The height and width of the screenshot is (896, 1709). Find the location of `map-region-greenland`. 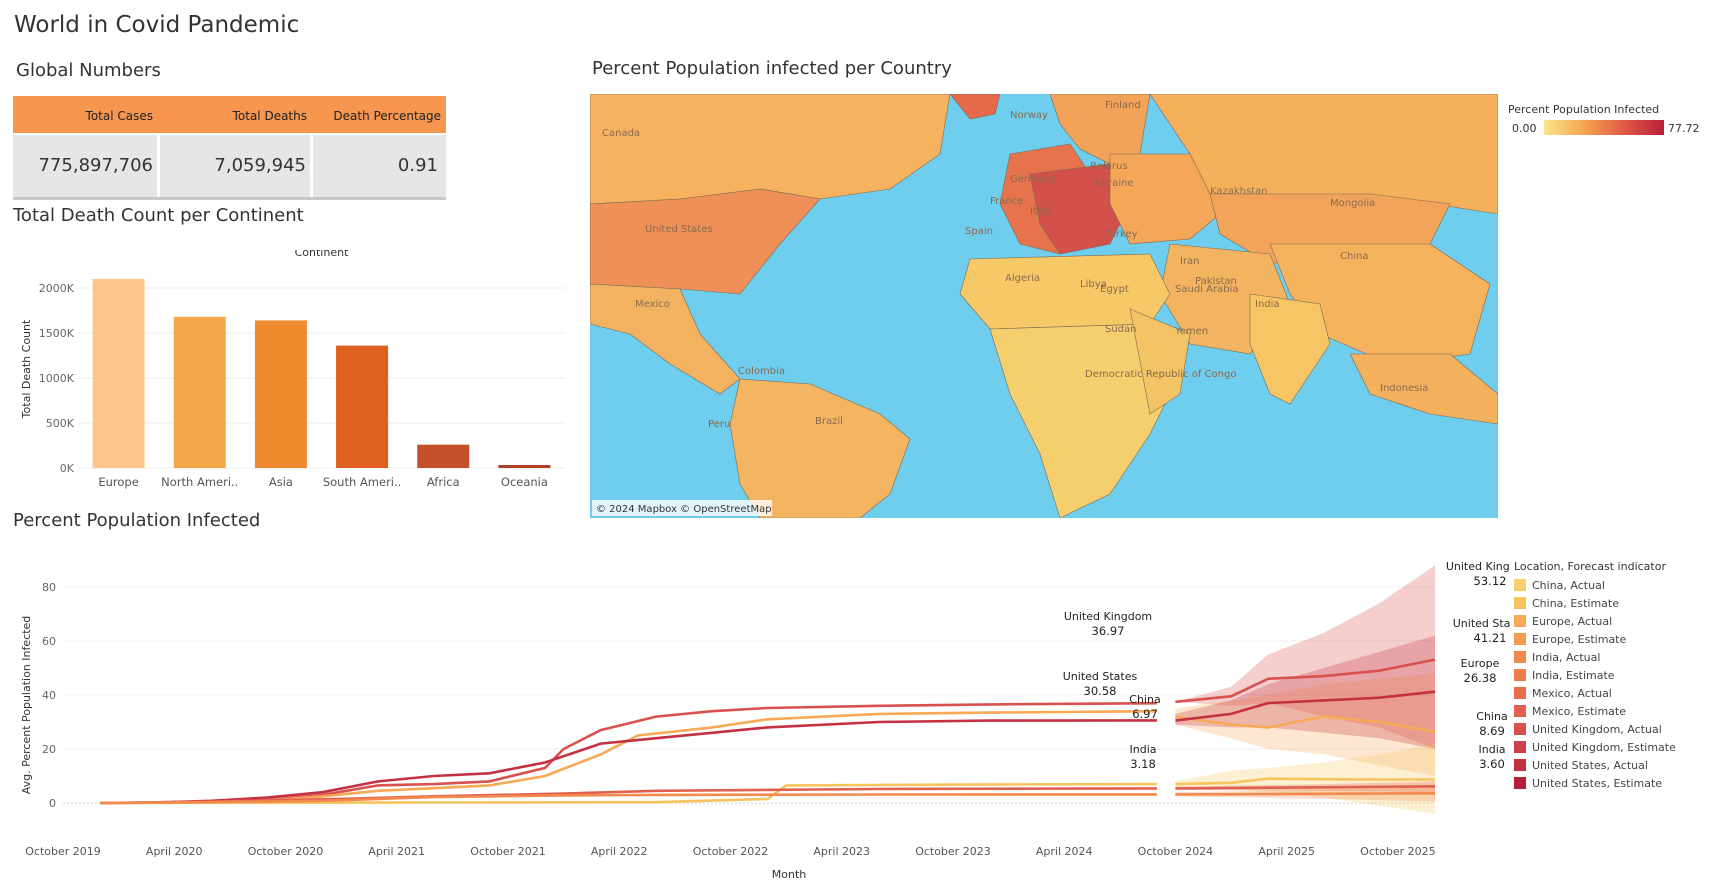

map-region-greenland is located at coordinates (975, 106).